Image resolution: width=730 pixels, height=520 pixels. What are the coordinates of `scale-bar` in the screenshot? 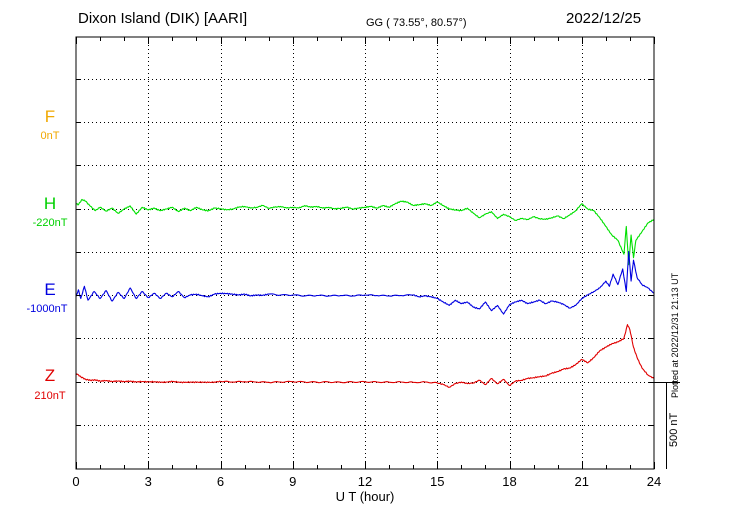 It's located at (667, 425).